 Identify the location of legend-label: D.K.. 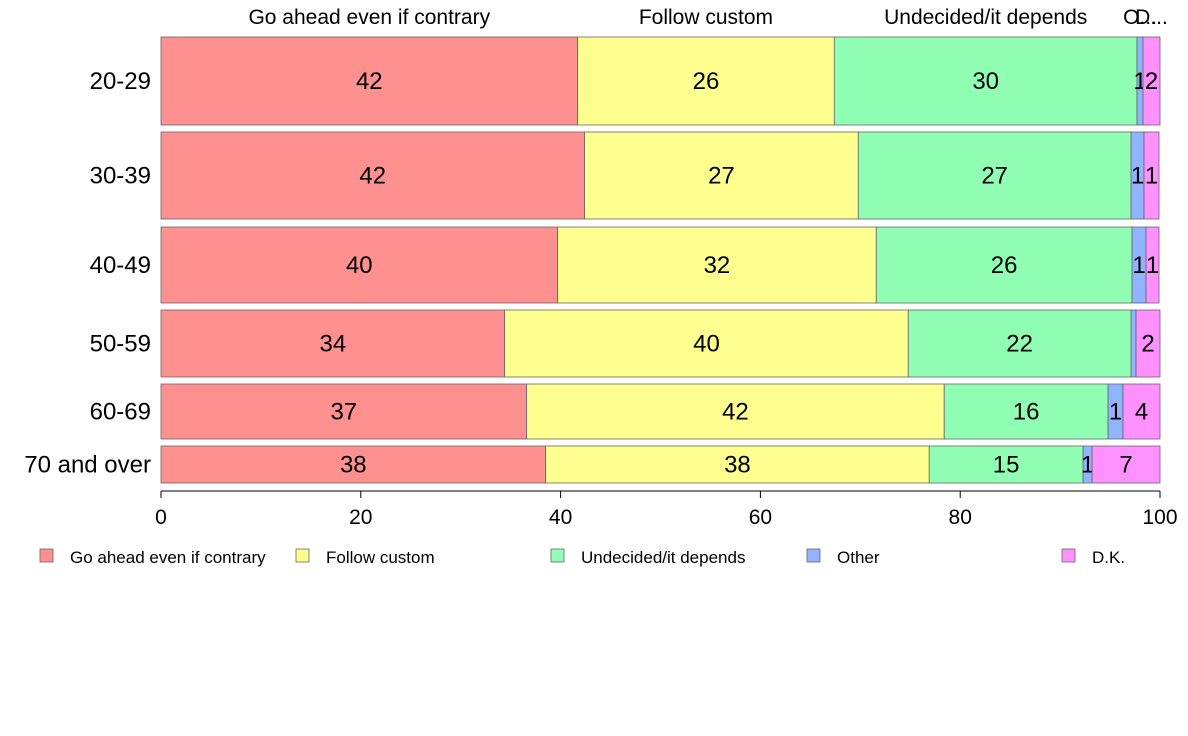
(1108, 557).